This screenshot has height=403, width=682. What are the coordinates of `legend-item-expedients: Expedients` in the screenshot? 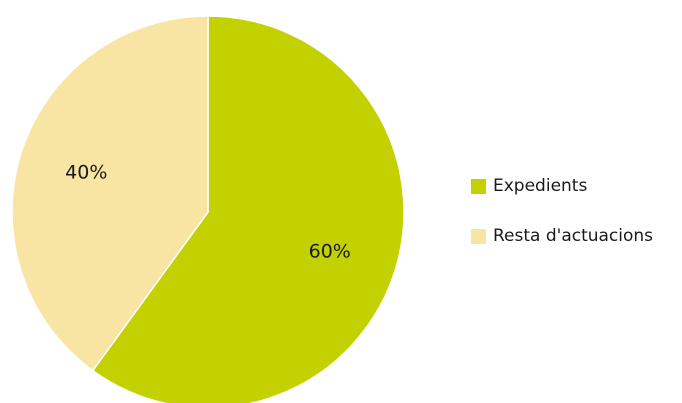 It's located at (573, 186).